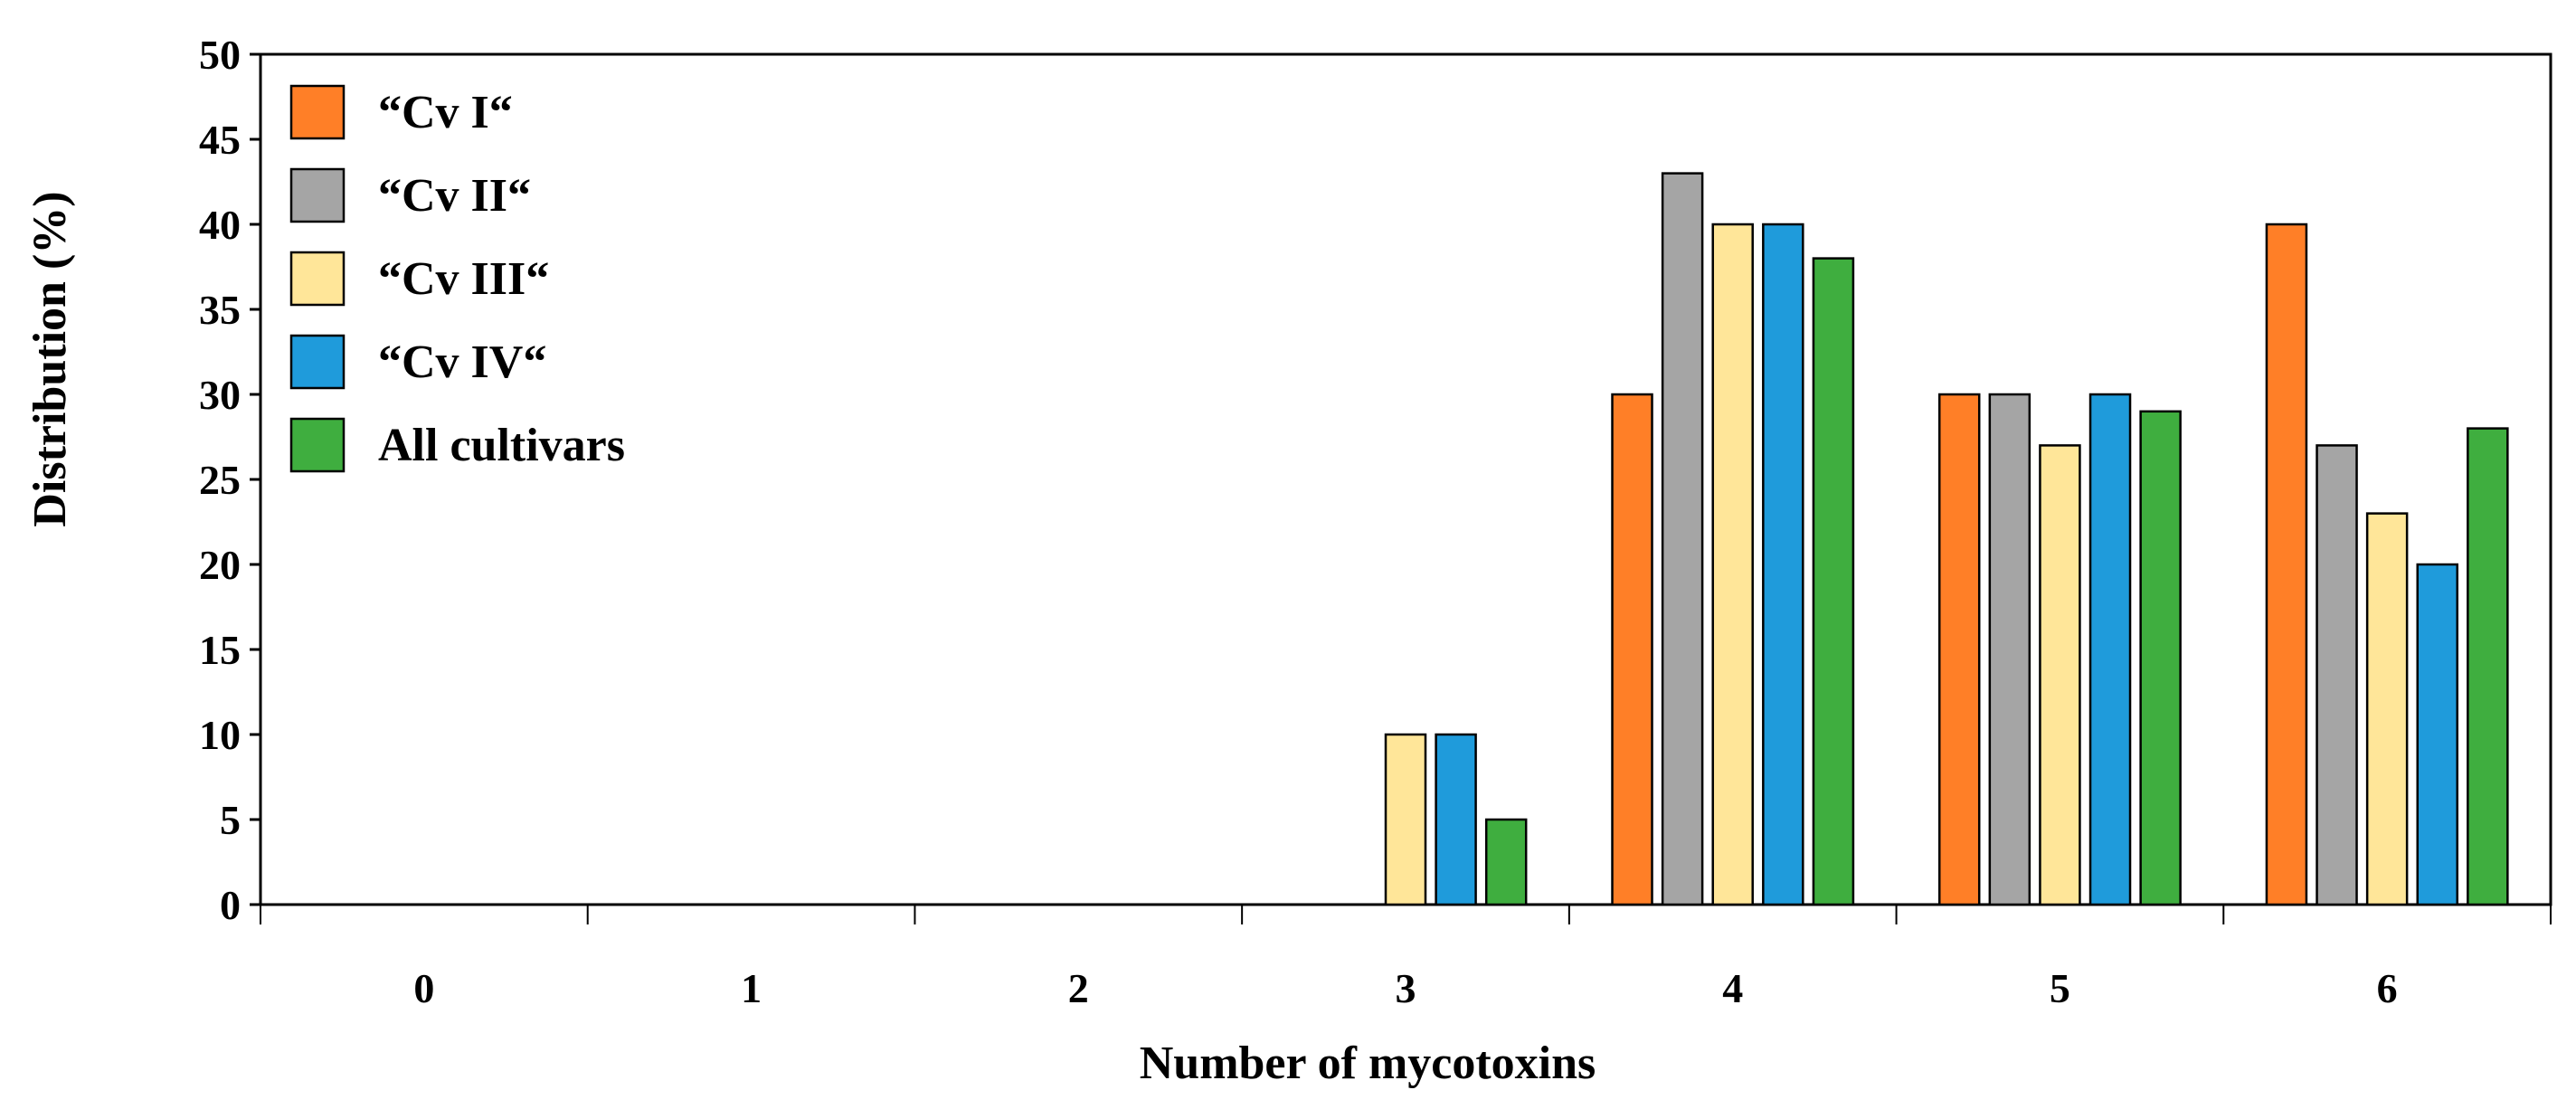 The image size is (2576, 1109). I want to click on x-tick-label: 6, so click(2387, 988).